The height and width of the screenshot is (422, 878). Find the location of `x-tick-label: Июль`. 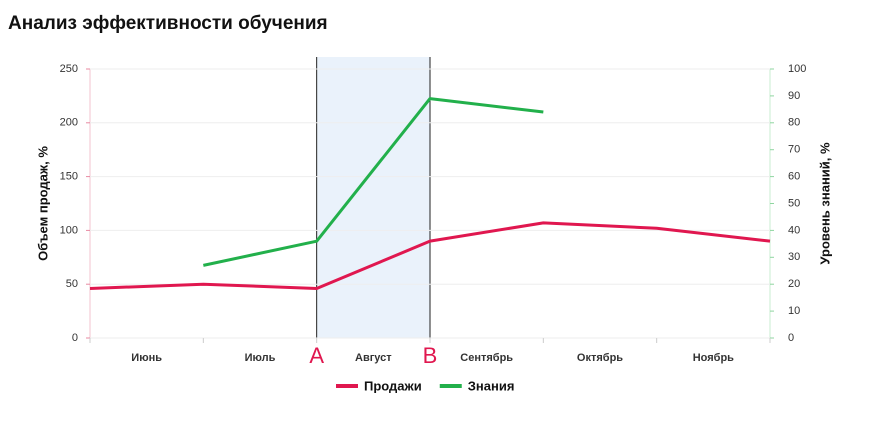

x-tick-label: Июль is located at coordinates (260, 358).